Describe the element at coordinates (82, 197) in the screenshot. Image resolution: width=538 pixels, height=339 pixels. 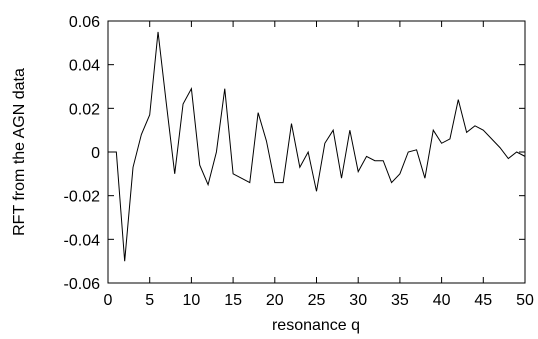
I see `y-tick-label: -0.02` at that location.